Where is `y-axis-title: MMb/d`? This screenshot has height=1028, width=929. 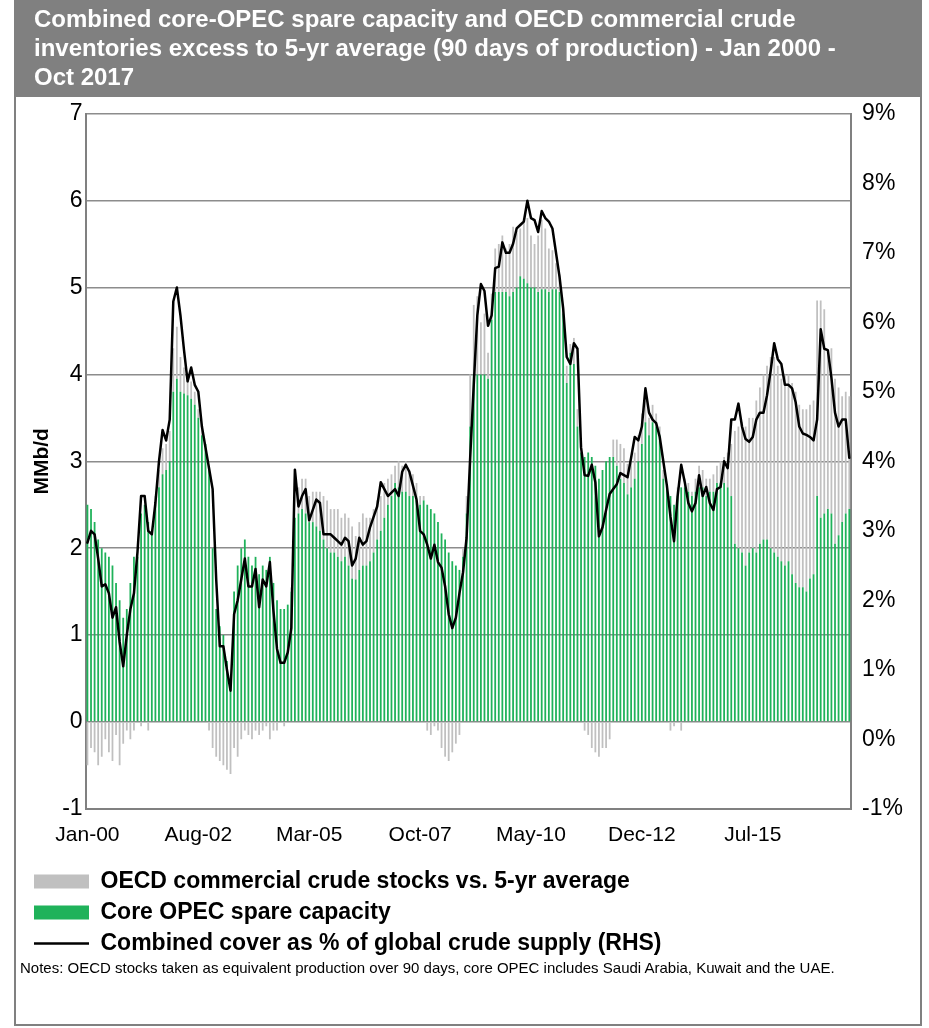
y-axis-title: MMb/d is located at coordinates (41, 461).